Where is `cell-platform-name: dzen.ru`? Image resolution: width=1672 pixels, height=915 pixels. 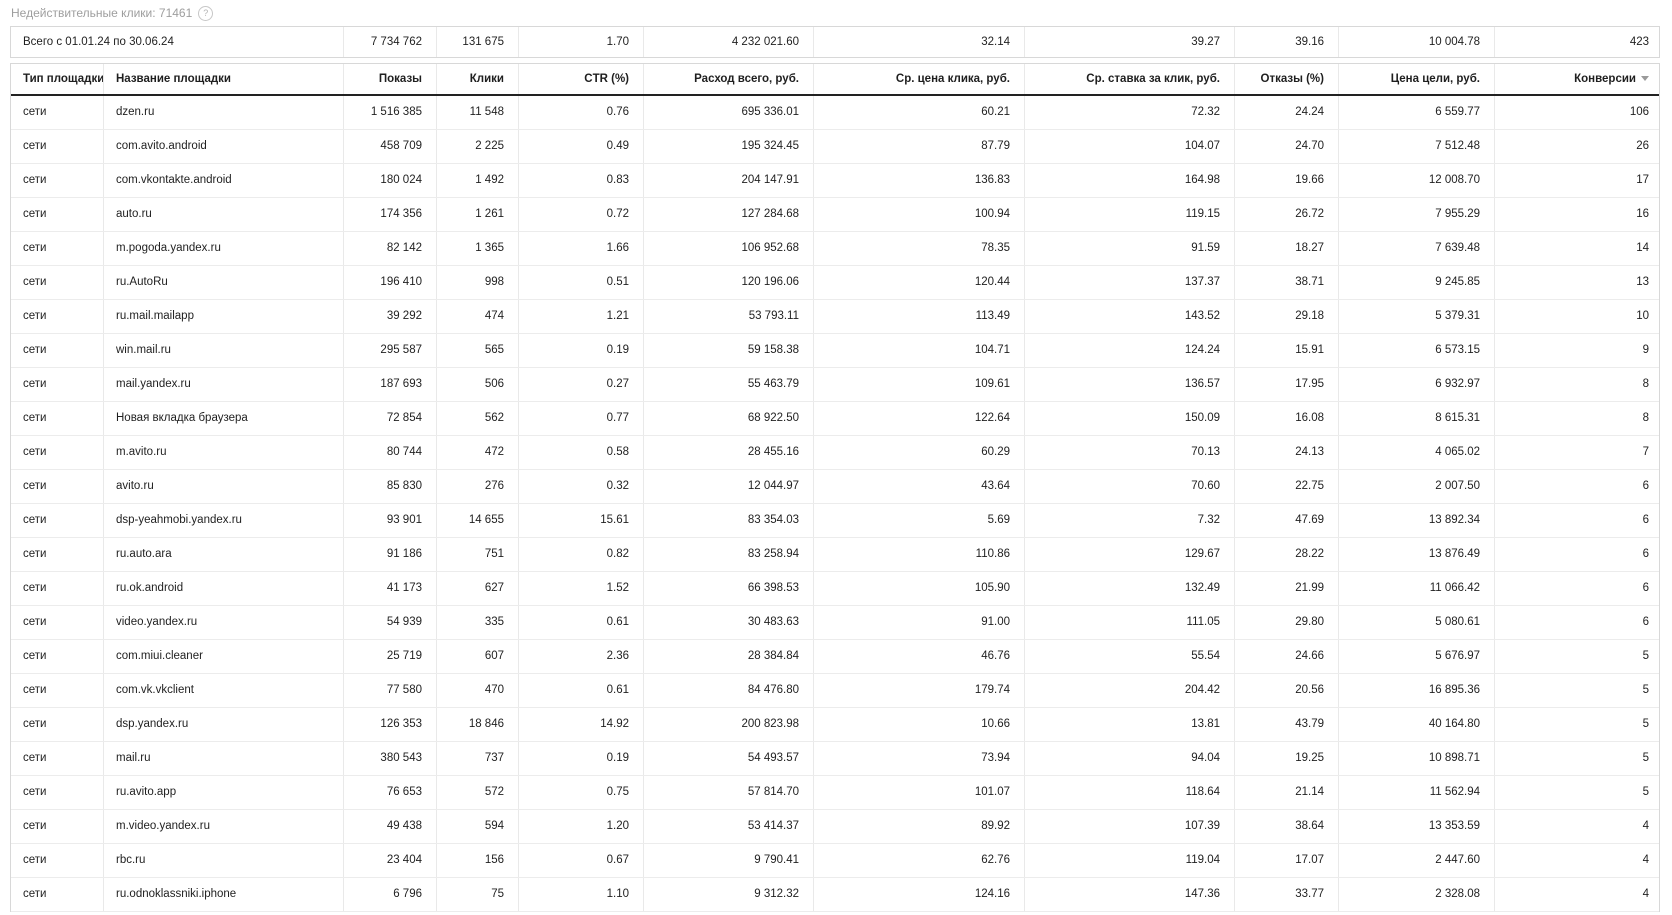 cell-platform-name: dzen.ru is located at coordinates (223, 112).